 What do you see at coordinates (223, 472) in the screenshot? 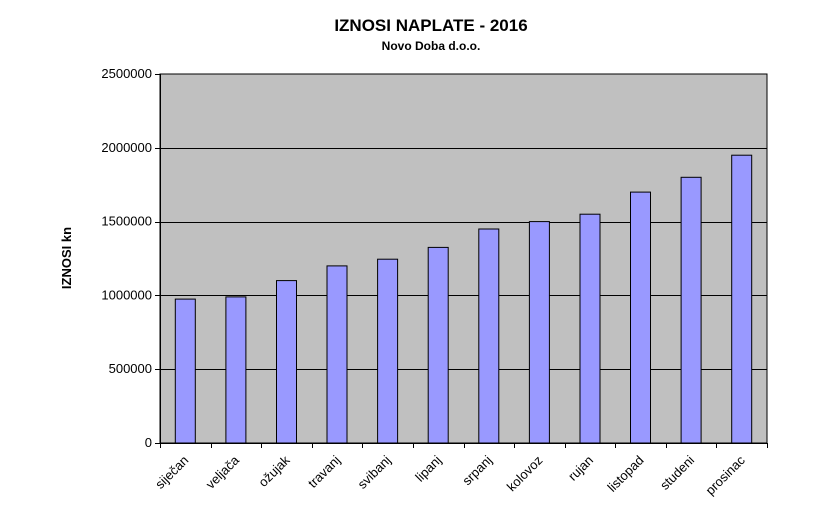
I see `x-tick-label-1: veljača` at bounding box center [223, 472].